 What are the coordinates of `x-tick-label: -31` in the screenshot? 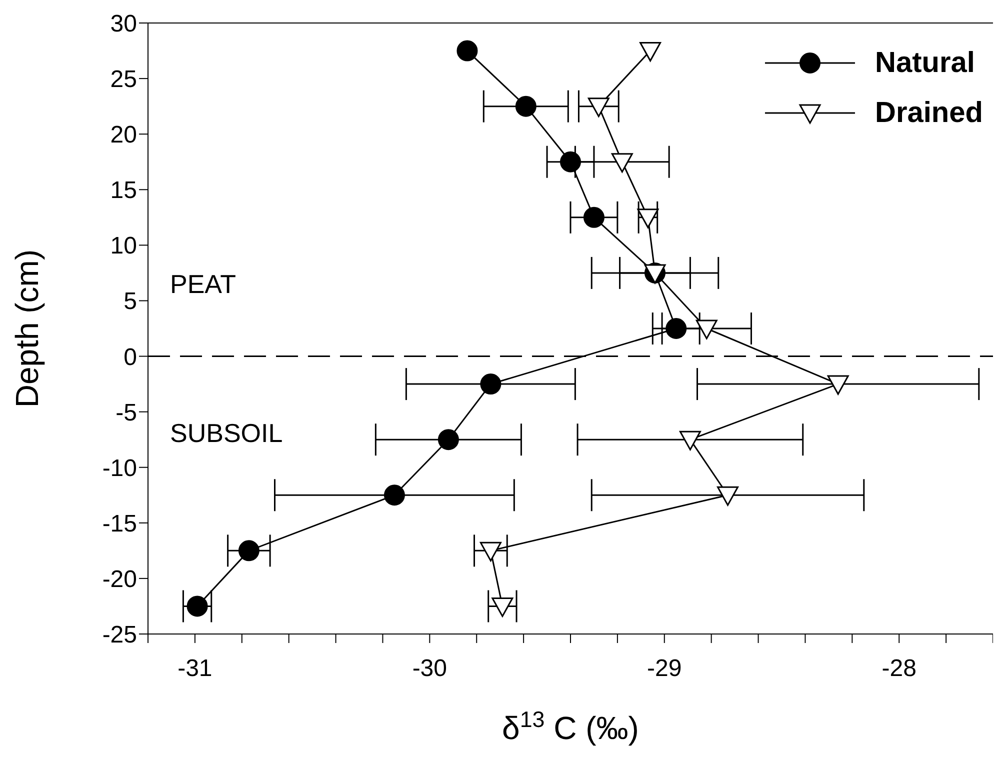 It's located at (195, 668).